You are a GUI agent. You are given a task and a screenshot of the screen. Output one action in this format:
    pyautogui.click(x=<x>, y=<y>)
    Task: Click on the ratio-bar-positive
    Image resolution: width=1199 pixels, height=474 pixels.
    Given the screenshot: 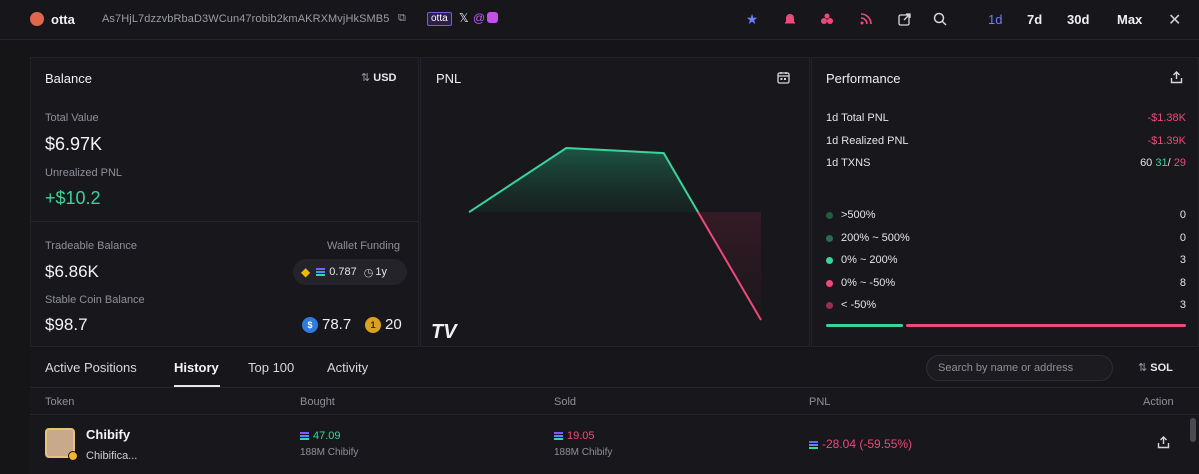 What is the action you would take?
    pyautogui.click(x=864, y=325)
    